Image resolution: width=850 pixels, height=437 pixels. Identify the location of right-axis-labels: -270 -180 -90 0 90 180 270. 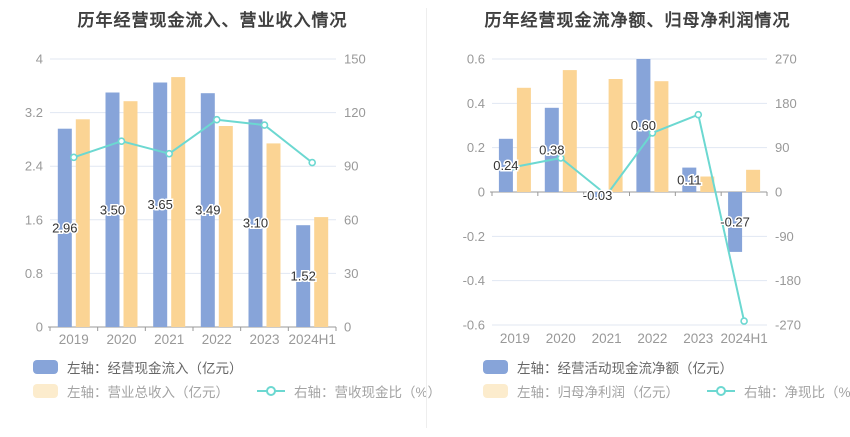
(788, 192).